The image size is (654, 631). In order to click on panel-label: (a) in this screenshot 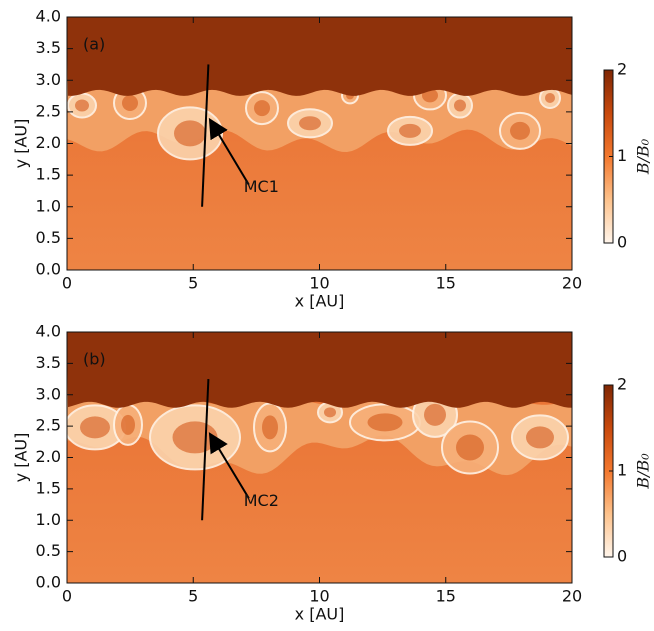, I will do `click(94, 44)`.